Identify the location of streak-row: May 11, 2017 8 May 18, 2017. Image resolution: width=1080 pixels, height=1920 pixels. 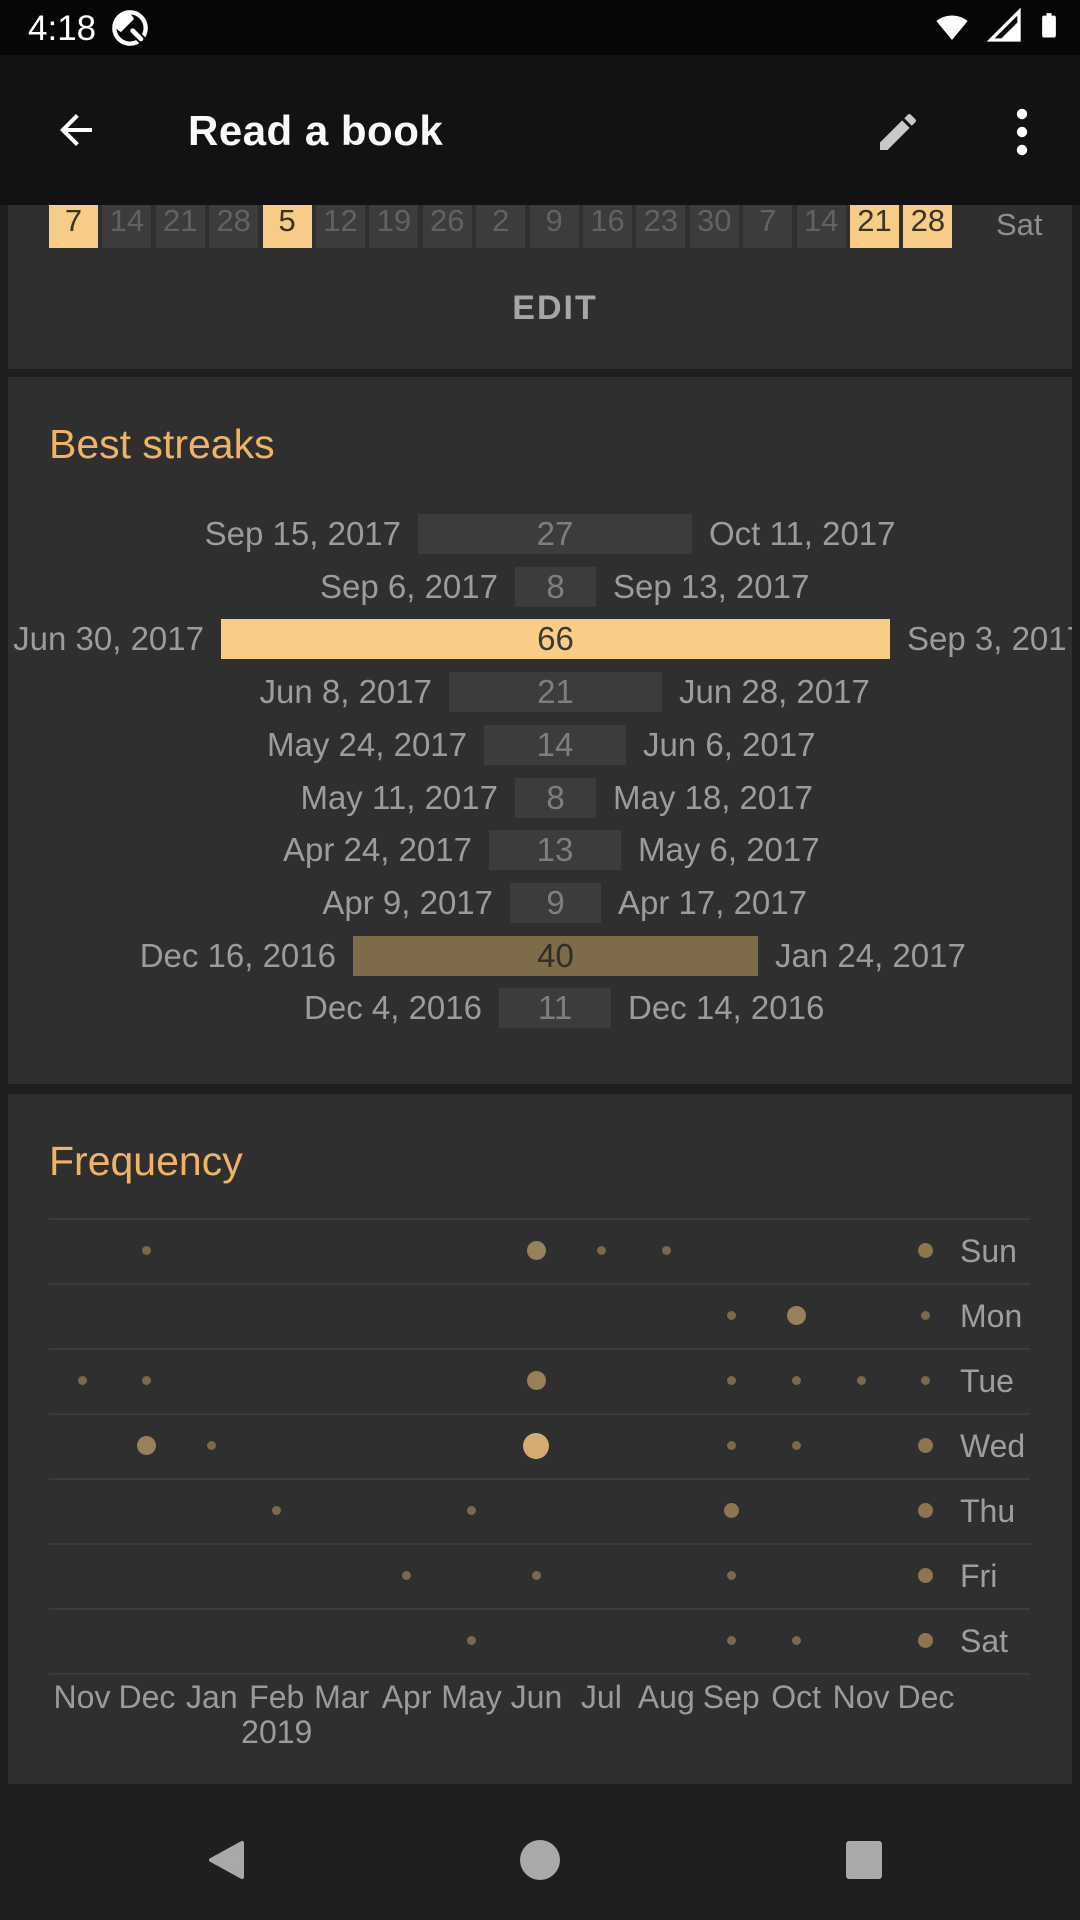
(540, 797).